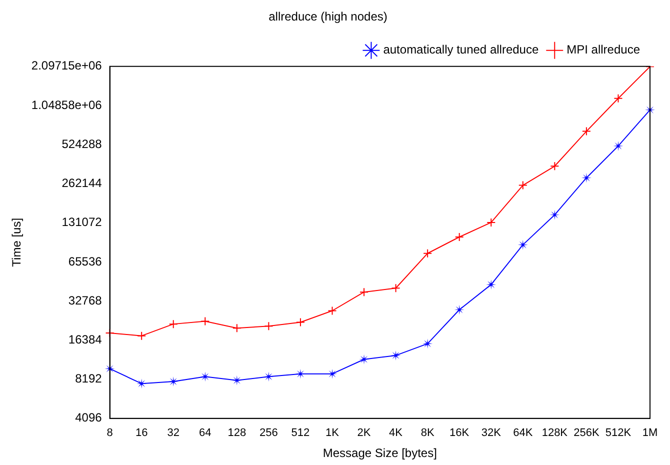 This screenshot has width=670, height=465. Describe the element at coordinates (491, 433) in the screenshot. I see `x-tick-label: 32K` at that location.